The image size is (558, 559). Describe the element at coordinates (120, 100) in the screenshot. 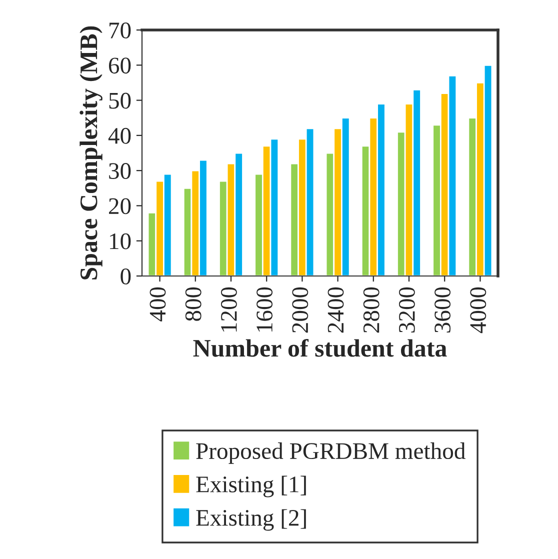

I see `y-tick-label: 50` at that location.